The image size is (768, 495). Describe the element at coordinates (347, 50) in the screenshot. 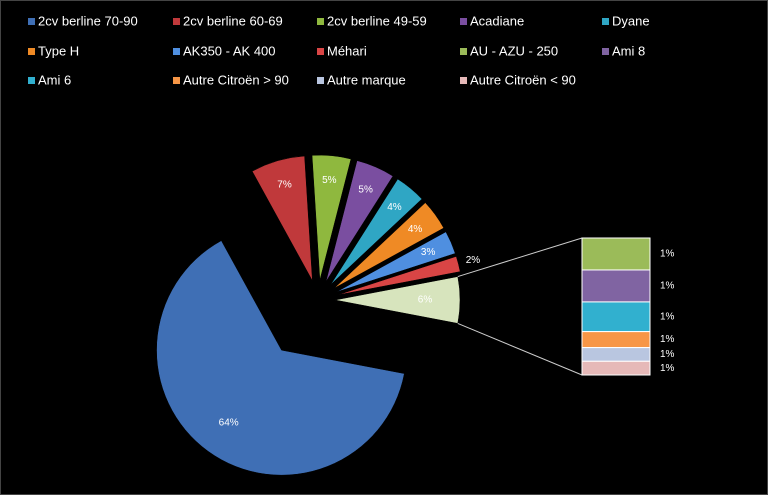

I see `legend-label: Méhari` at that location.